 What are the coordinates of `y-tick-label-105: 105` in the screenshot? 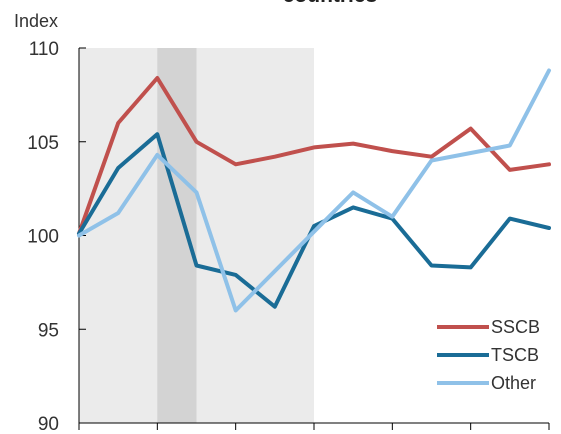 It's located at (43, 143).